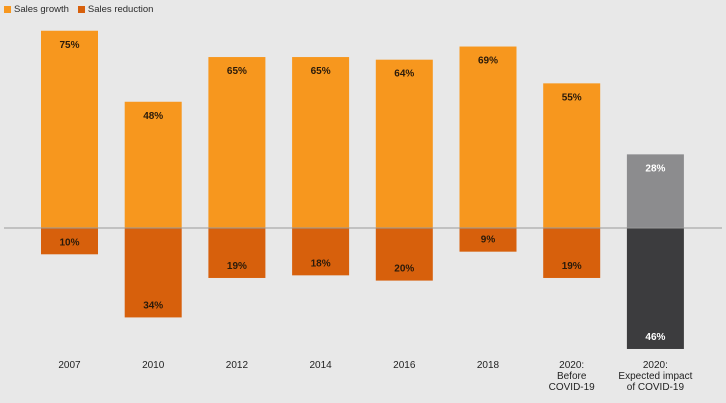  I want to click on x-tick-line: 2007, so click(69, 365).